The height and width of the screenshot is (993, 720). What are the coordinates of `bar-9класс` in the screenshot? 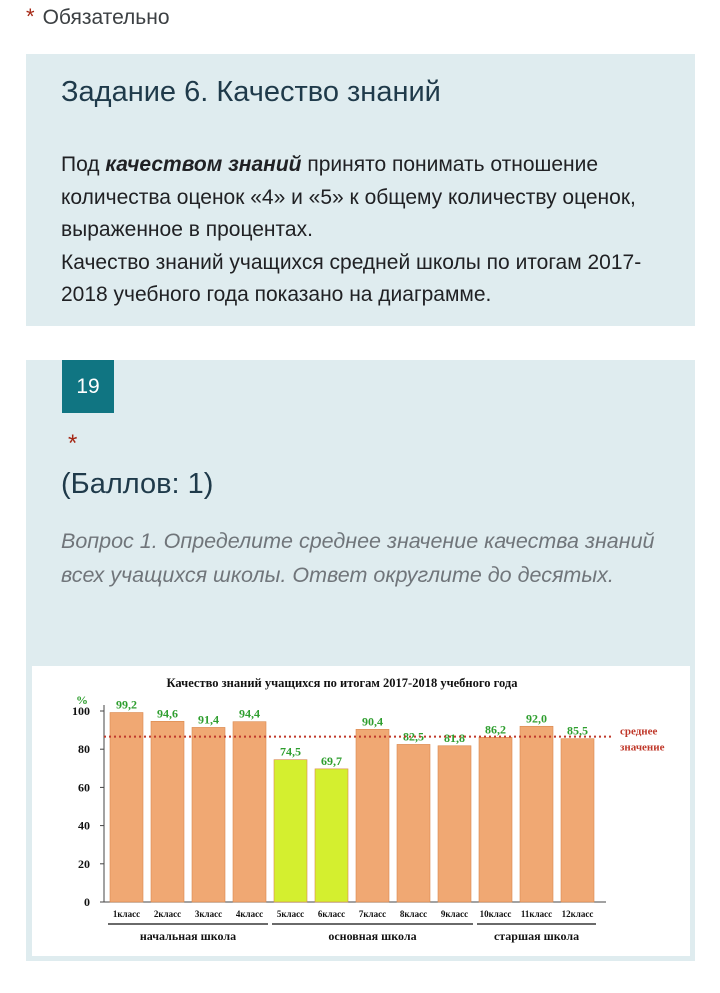 It's located at (454, 824).